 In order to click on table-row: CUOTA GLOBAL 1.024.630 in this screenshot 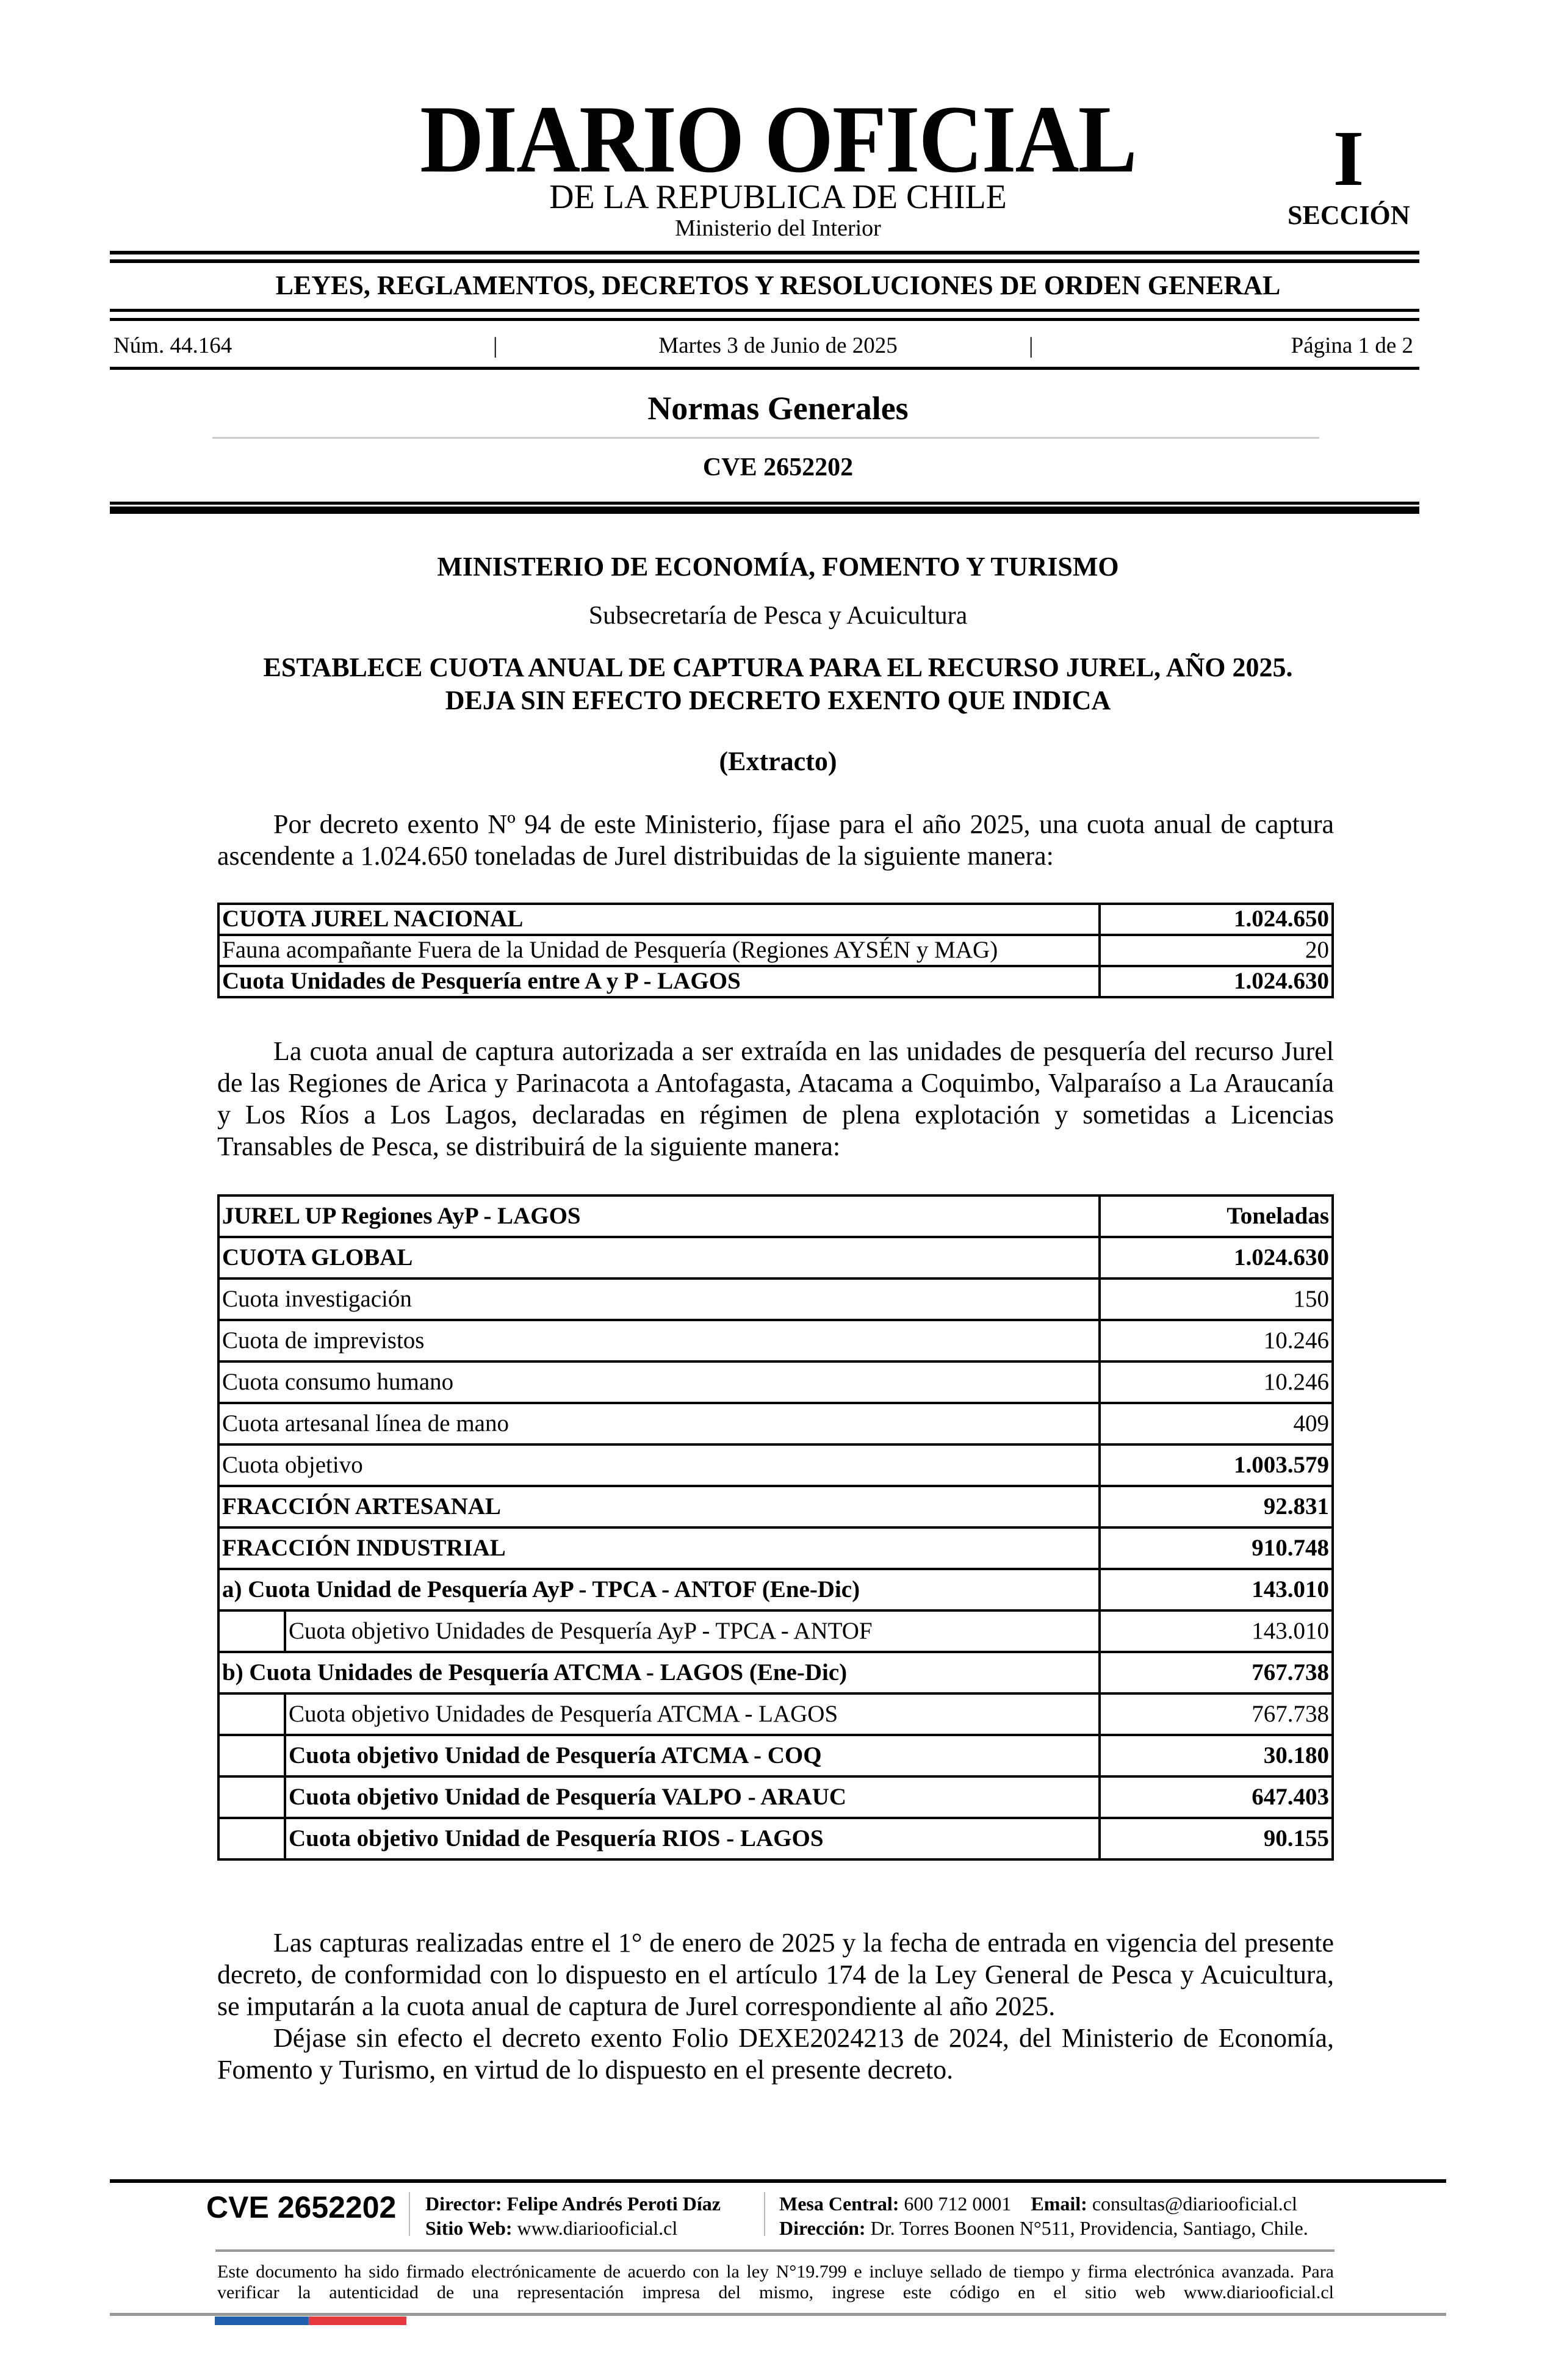, I will do `click(775, 1258)`.